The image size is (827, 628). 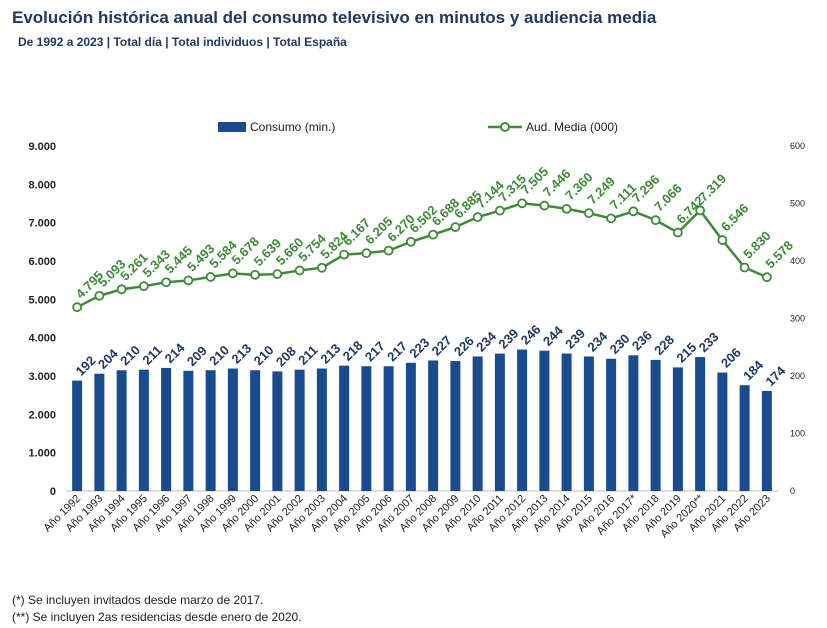 What do you see at coordinates (505, 127) in the screenshot?
I see `legend-swatch-line` at bounding box center [505, 127].